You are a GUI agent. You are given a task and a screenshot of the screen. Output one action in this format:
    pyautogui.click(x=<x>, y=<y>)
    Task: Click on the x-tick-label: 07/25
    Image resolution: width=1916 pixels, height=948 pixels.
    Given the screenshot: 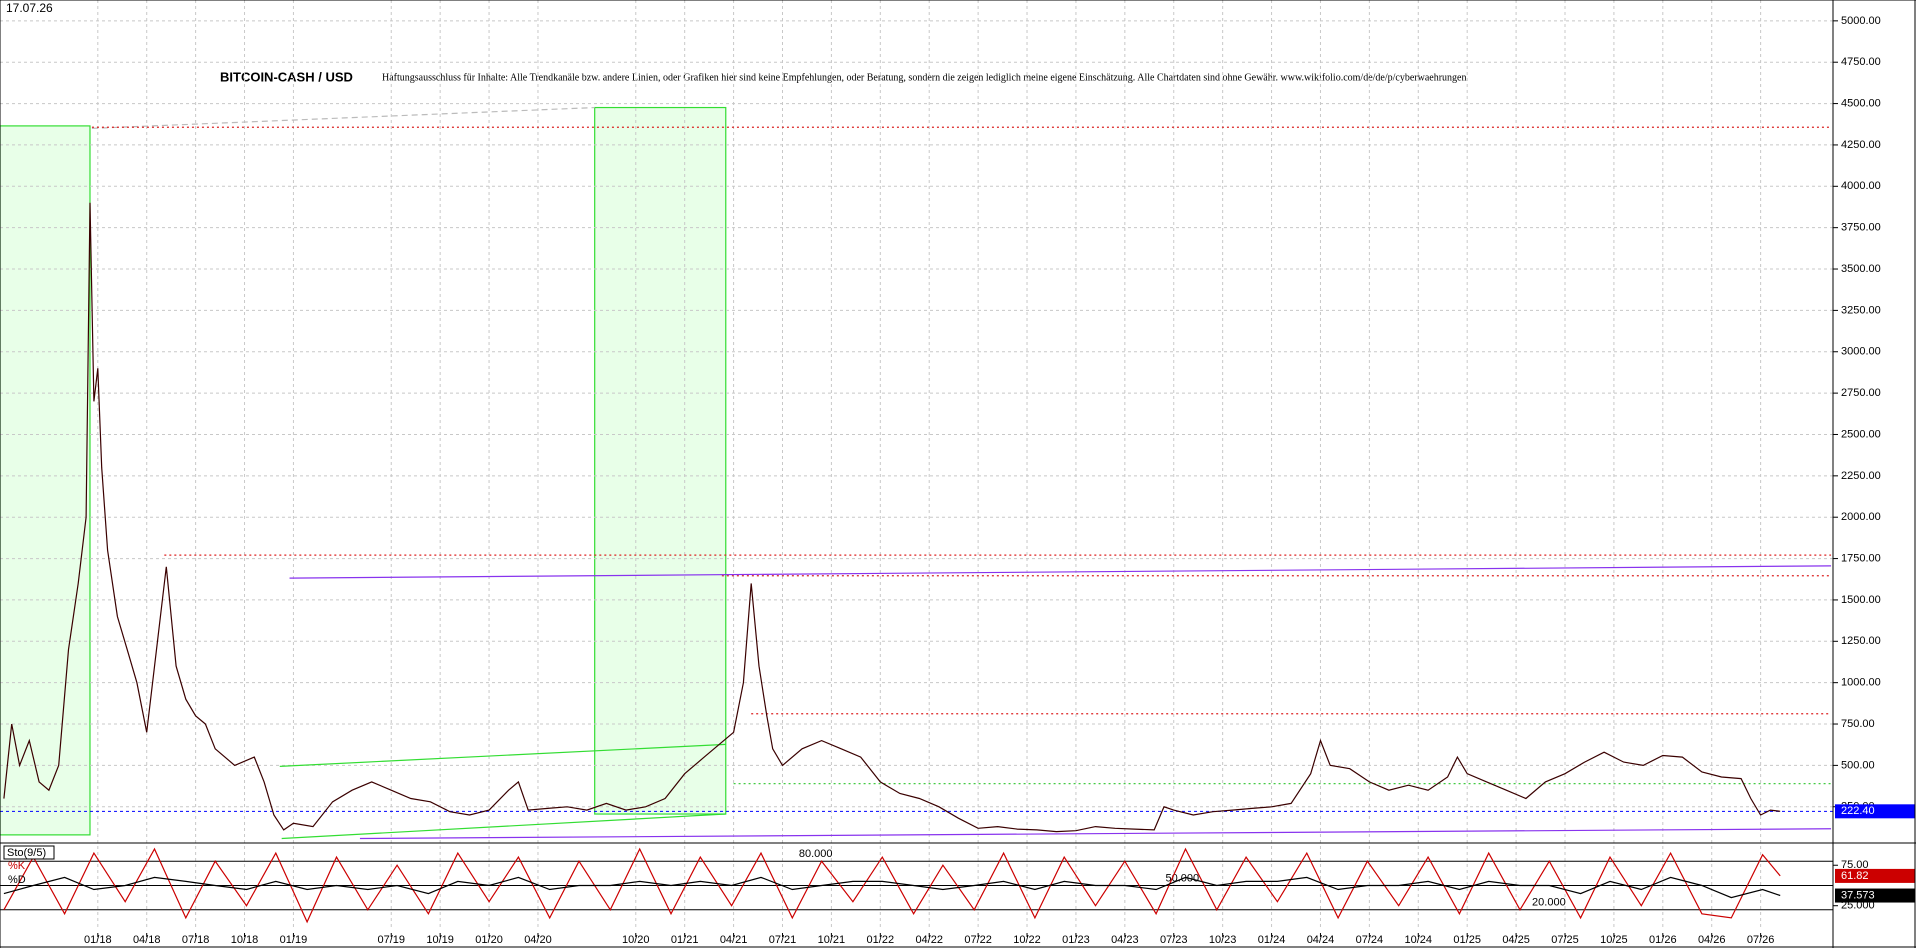 What is the action you would take?
    pyautogui.click(x=1565, y=940)
    